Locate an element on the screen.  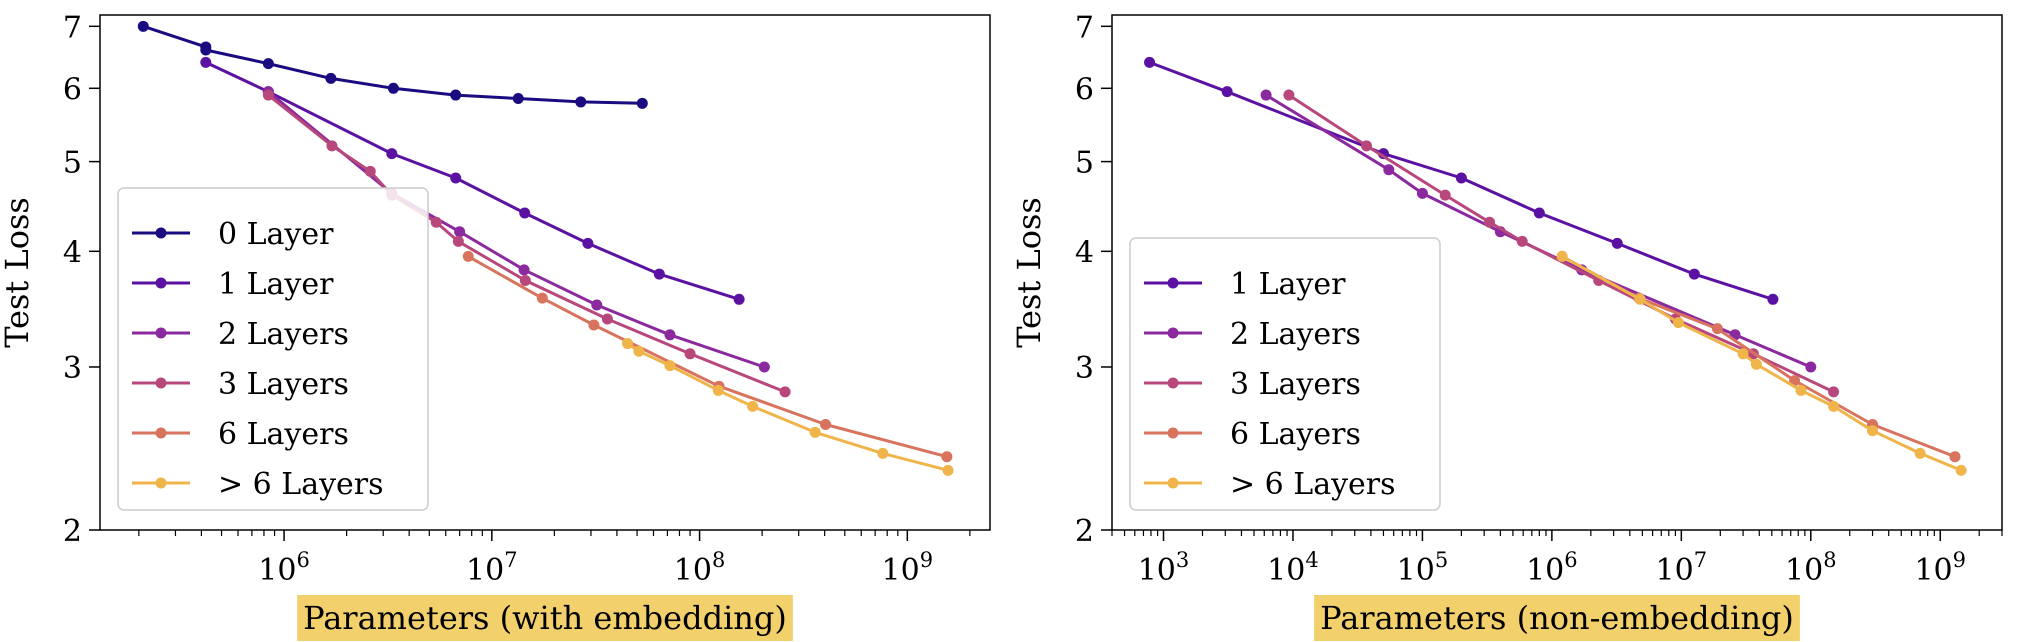
x-tick-label: 10³ is located at coordinates (1164, 568).